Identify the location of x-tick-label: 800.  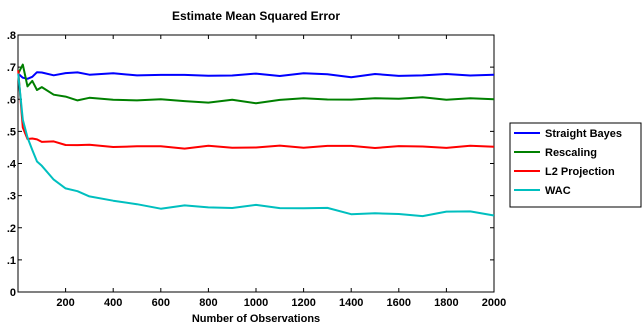
(208, 303).